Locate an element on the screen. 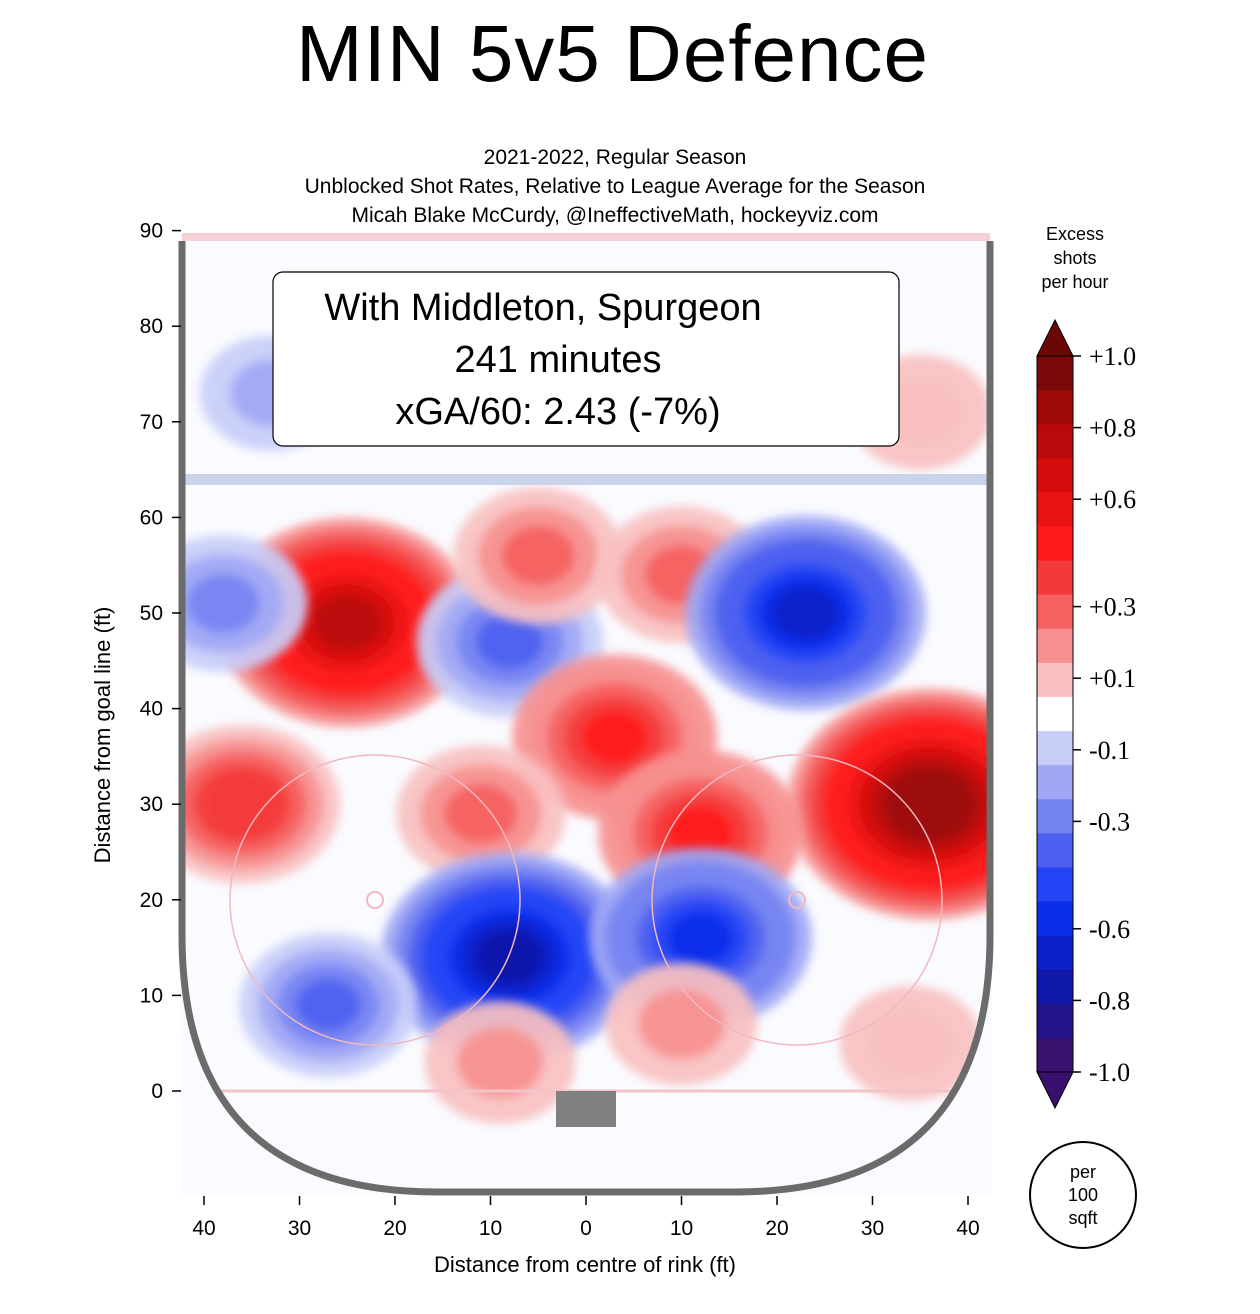  centre-line is located at coordinates (586, 237).